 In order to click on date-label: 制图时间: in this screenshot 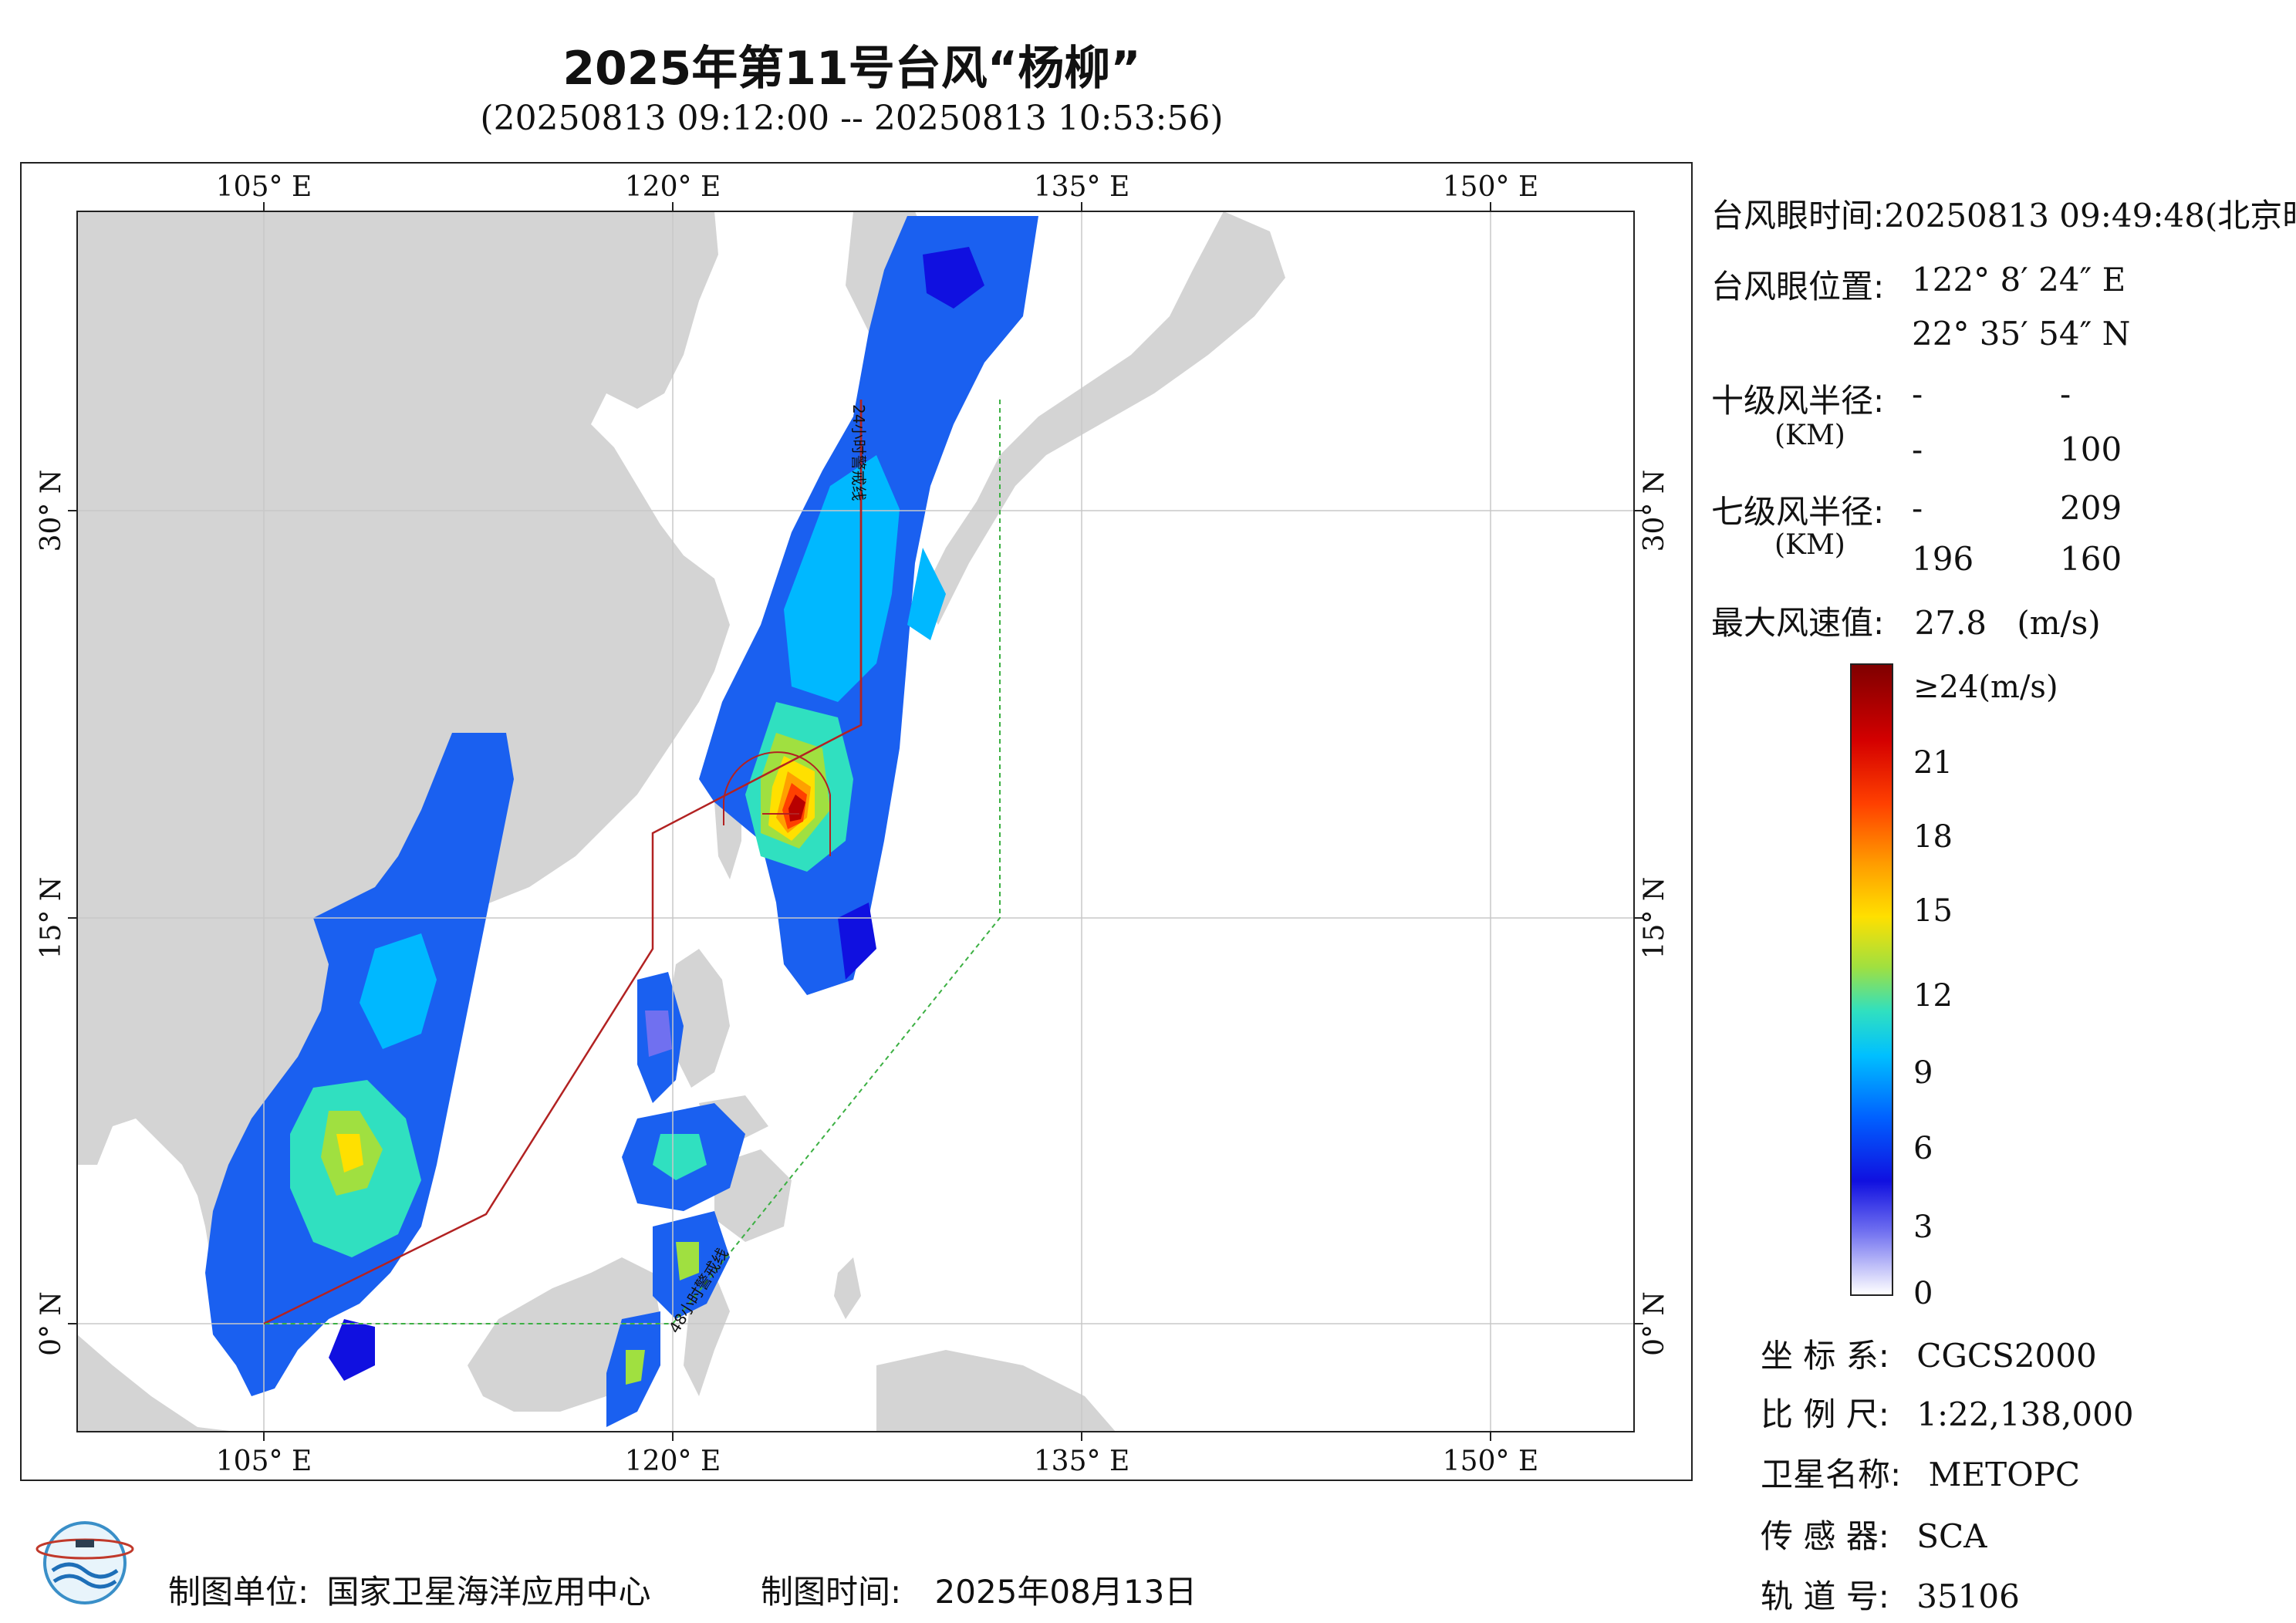, I will do `click(831, 1592)`.